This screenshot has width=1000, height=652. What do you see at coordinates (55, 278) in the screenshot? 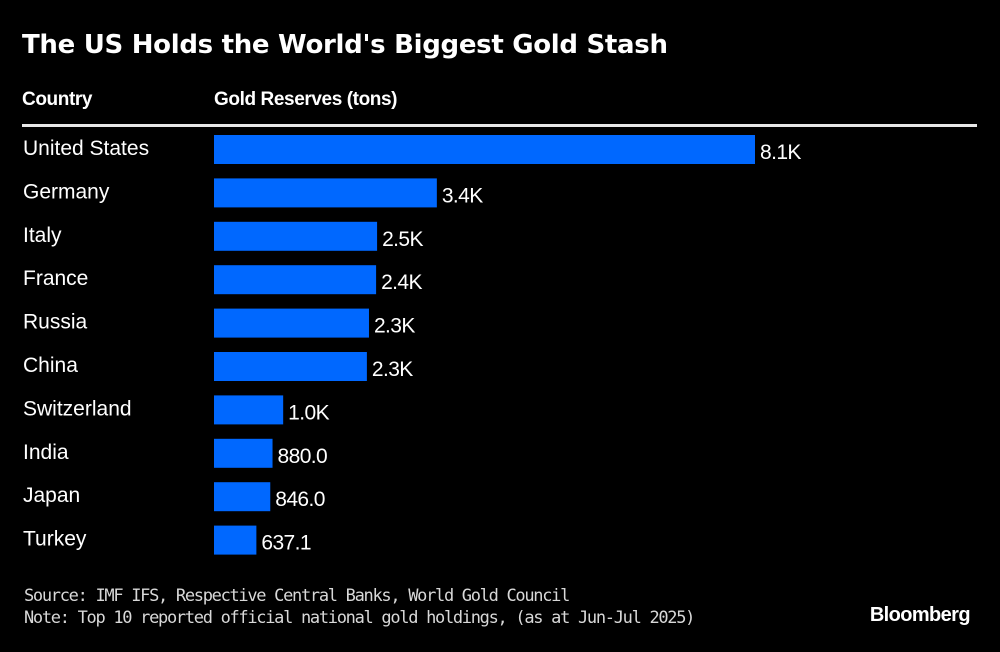
I see `category-label: France` at bounding box center [55, 278].